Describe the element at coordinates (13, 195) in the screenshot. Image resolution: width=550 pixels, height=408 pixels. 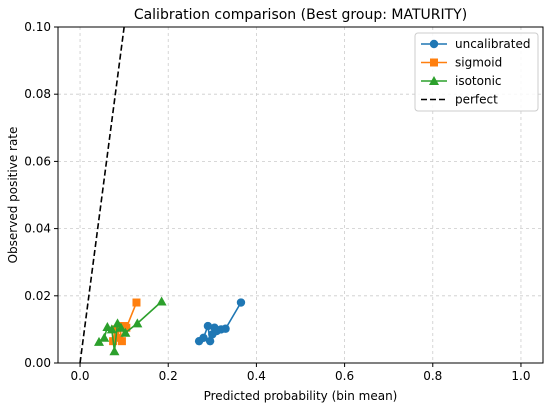
I see `y-axis-title: Observed positive rate` at that location.